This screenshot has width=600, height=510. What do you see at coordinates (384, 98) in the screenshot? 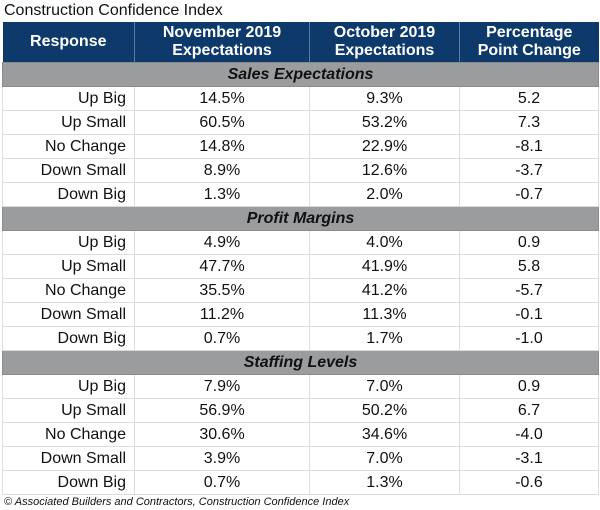
I see `value-cell: 9.3%` at bounding box center [384, 98].